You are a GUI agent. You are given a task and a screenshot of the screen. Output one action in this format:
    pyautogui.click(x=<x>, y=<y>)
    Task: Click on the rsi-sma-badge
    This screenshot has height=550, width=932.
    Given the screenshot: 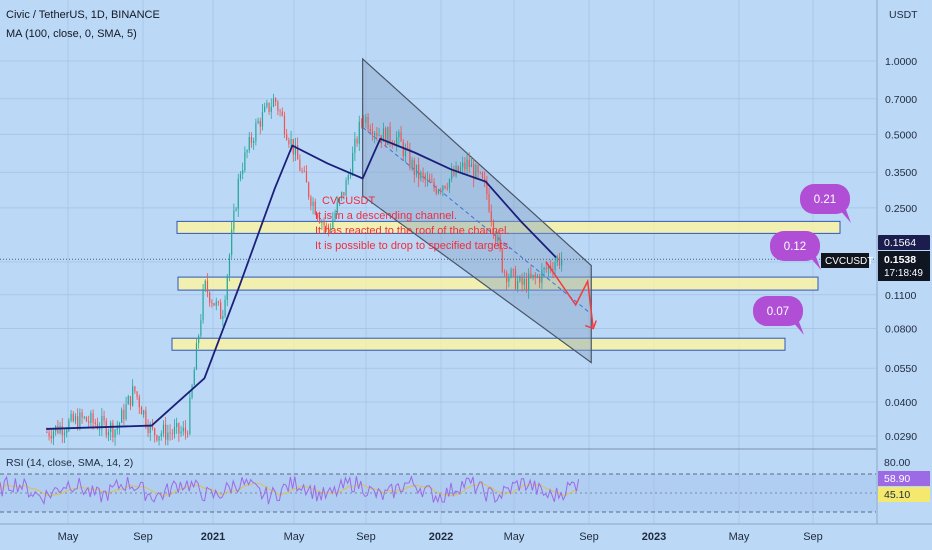 What is the action you would take?
    pyautogui.click(x=904, y=494)
    